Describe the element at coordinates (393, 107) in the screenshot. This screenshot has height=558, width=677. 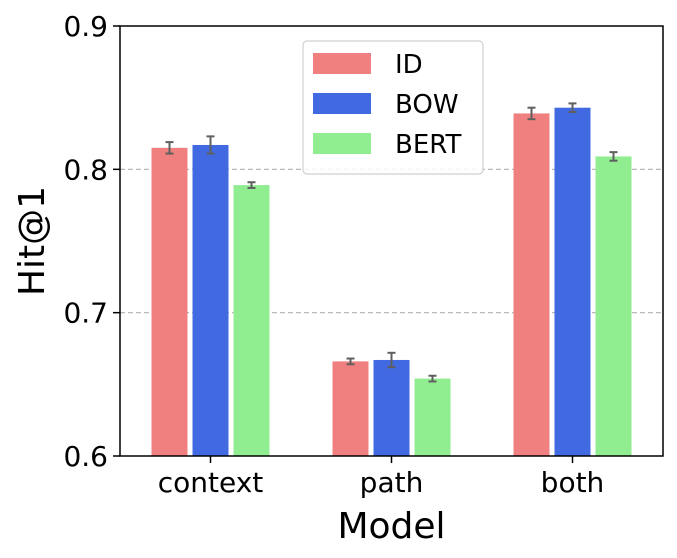
I see `legend: ID BOW BERT` at that location.